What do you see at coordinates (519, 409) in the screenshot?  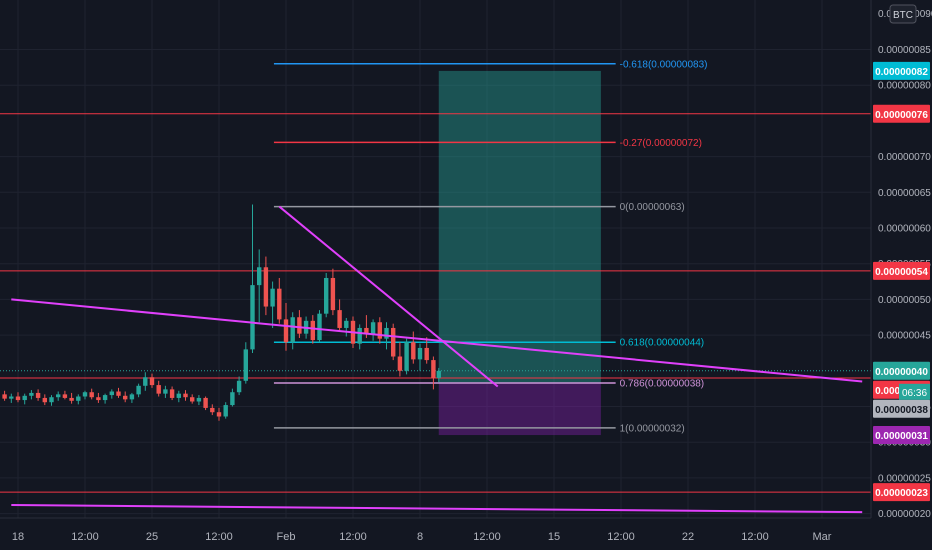 I see `position-stop-zone` at bounding box center [519, 409].